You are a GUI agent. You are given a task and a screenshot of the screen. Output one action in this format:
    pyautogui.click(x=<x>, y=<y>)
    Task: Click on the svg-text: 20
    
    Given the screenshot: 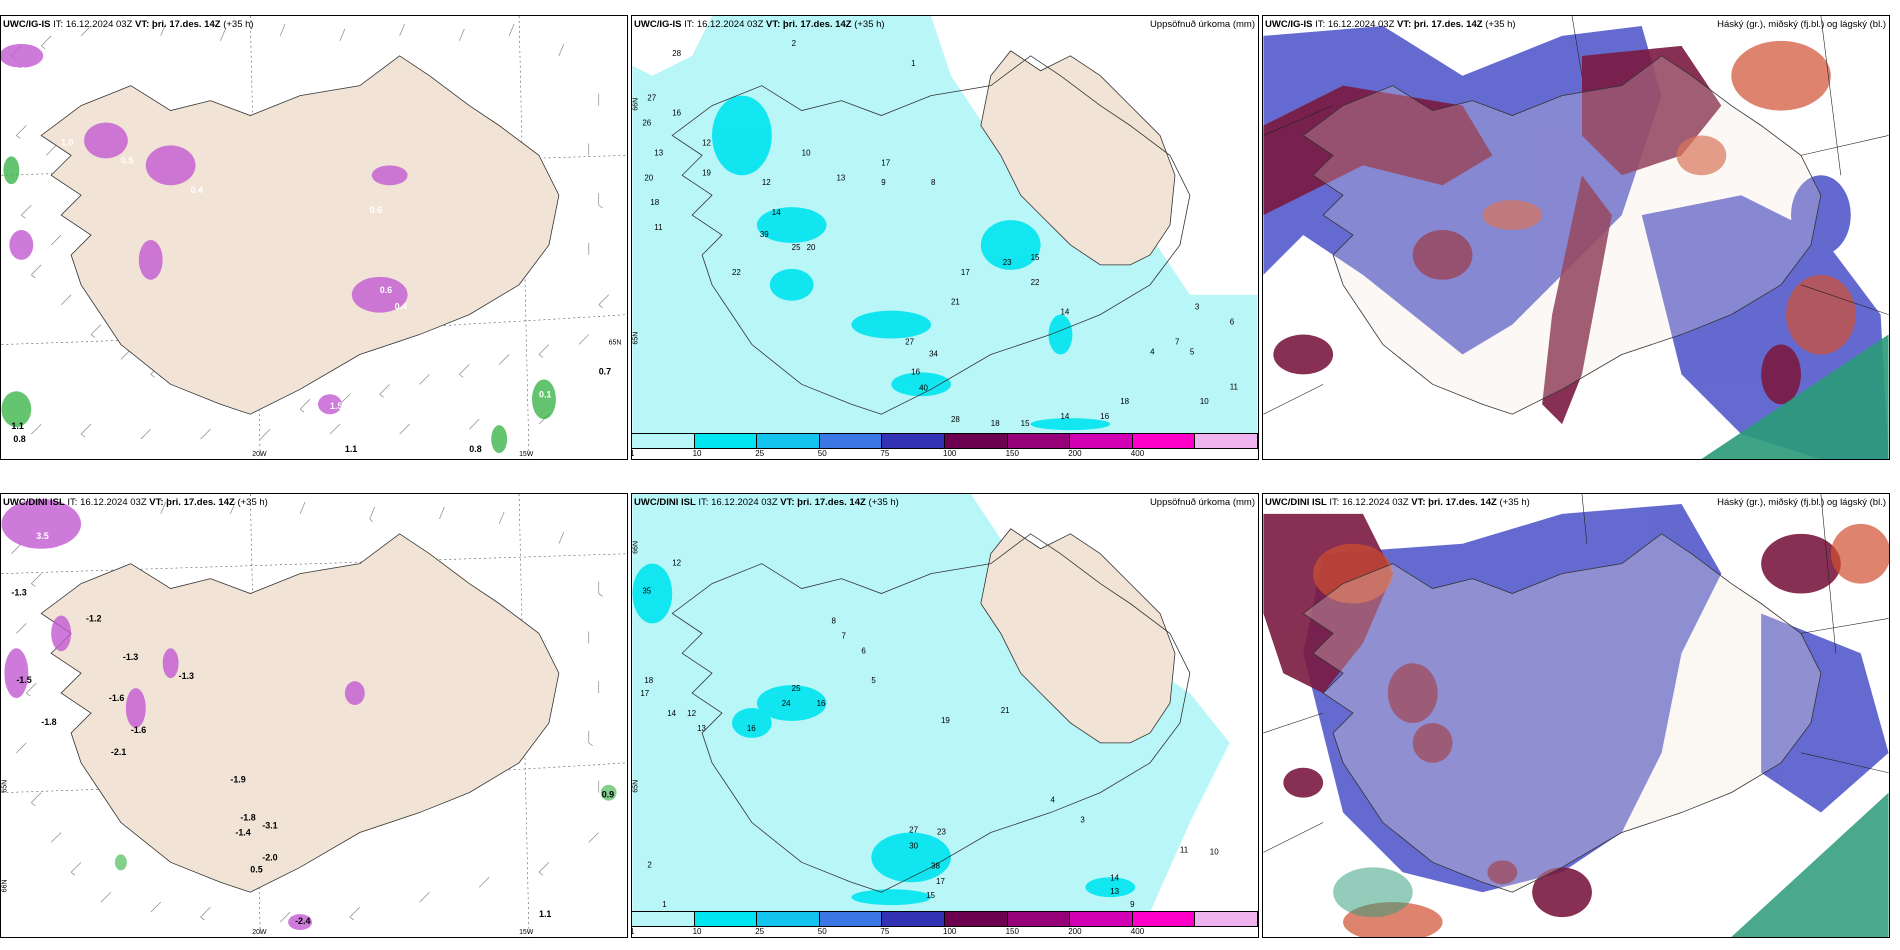 What is the action you would take?
    pyautogui.click(x=811, y=247)
    